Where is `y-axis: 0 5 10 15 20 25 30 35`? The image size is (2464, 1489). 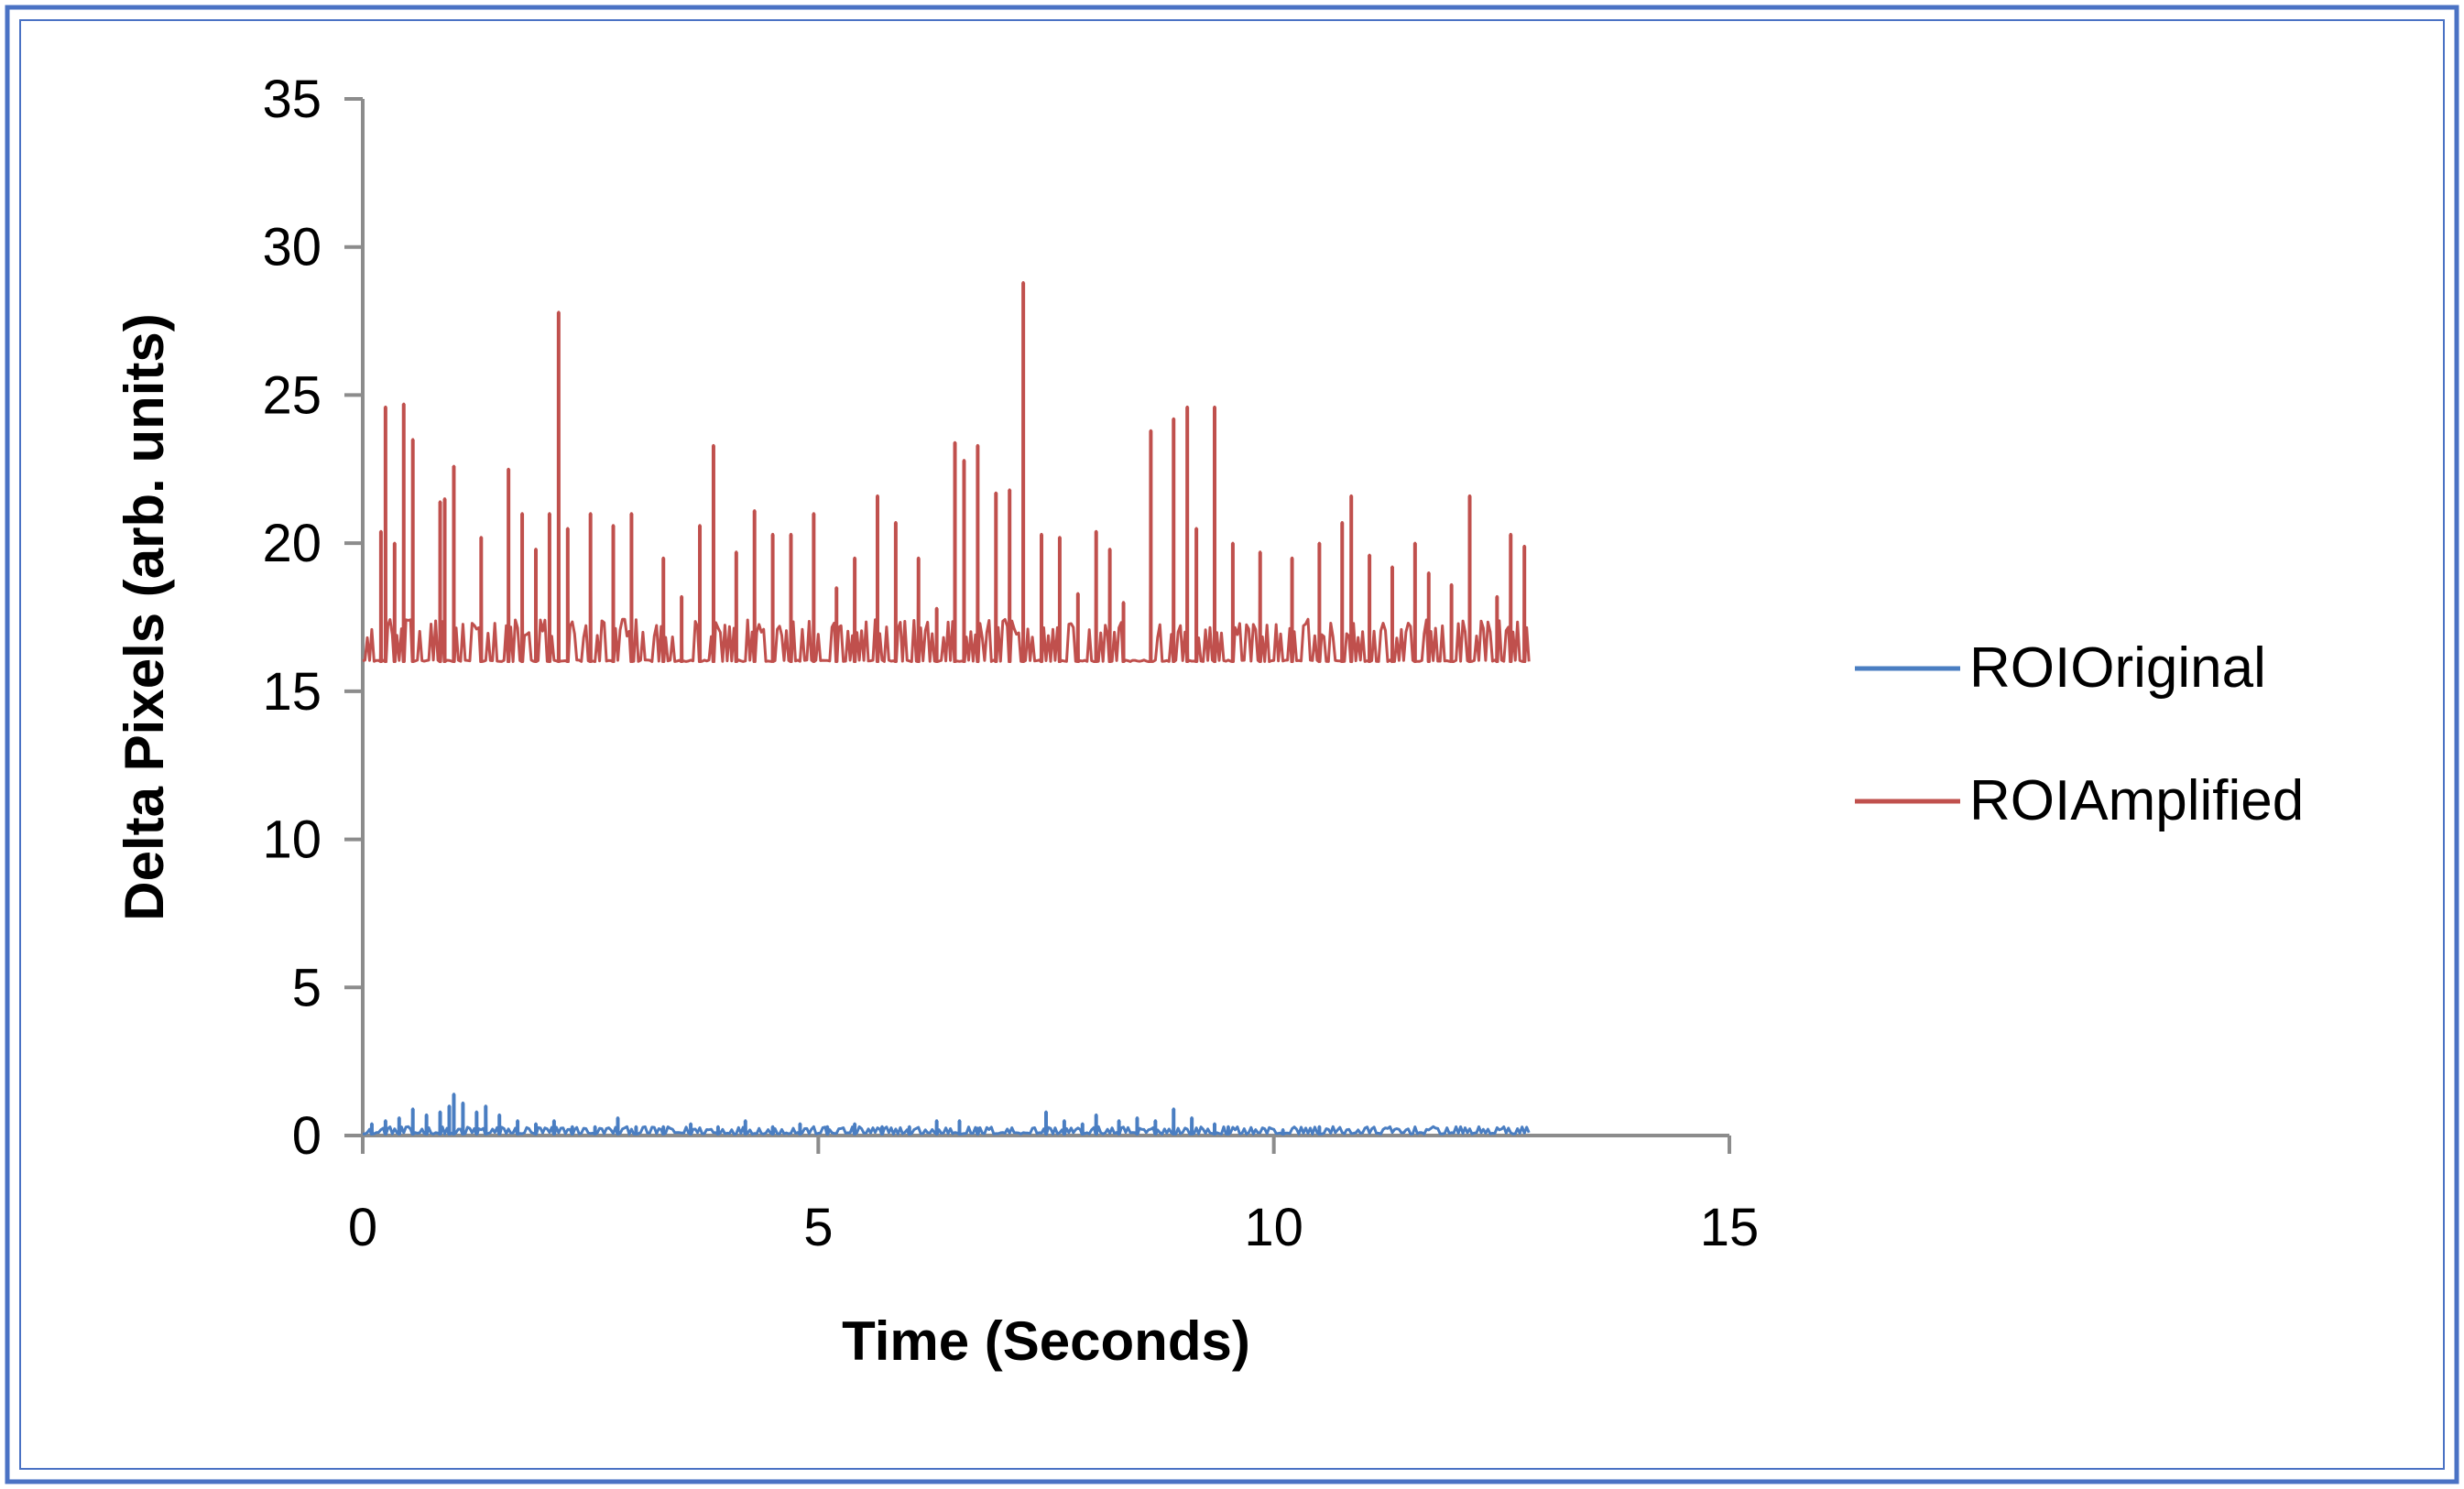
y-axis: 0 5 10 15 20 25 30 35 is located at coordinates (313, 618).